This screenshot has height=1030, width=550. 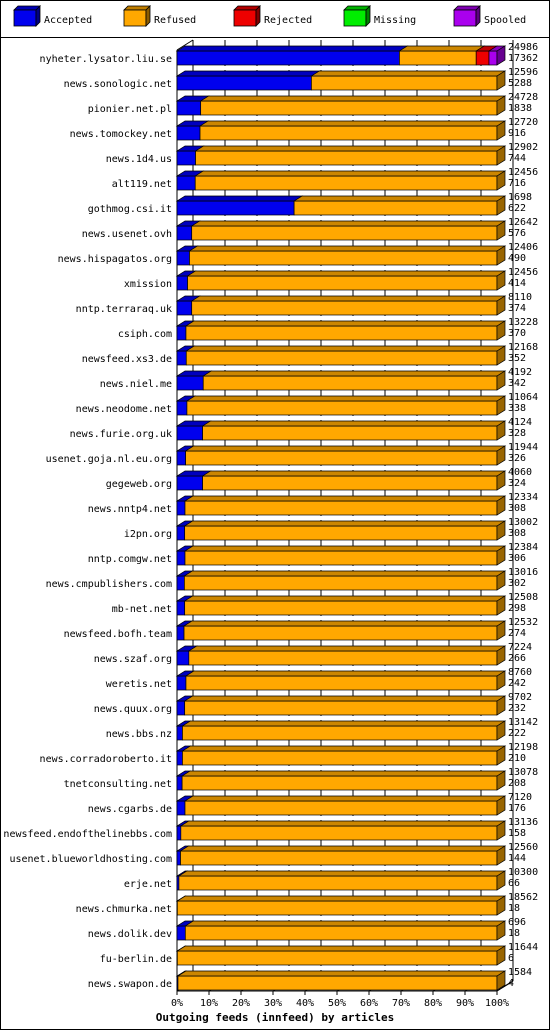 What do you see at coordinates (505, 986) in the screenshot?
I see `x-axis-end` at bounding box center [505, 986].